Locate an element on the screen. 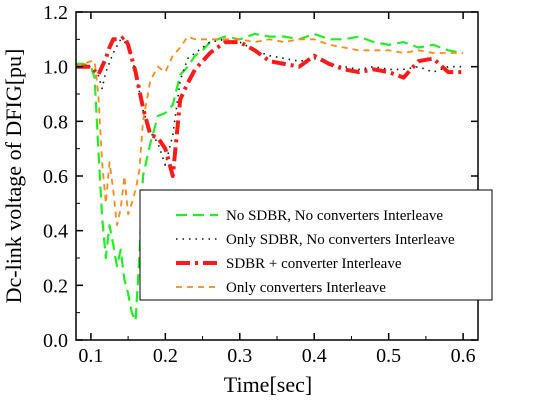  legend-label-4: Only converters Interleave is located at coordinates (306, 288).